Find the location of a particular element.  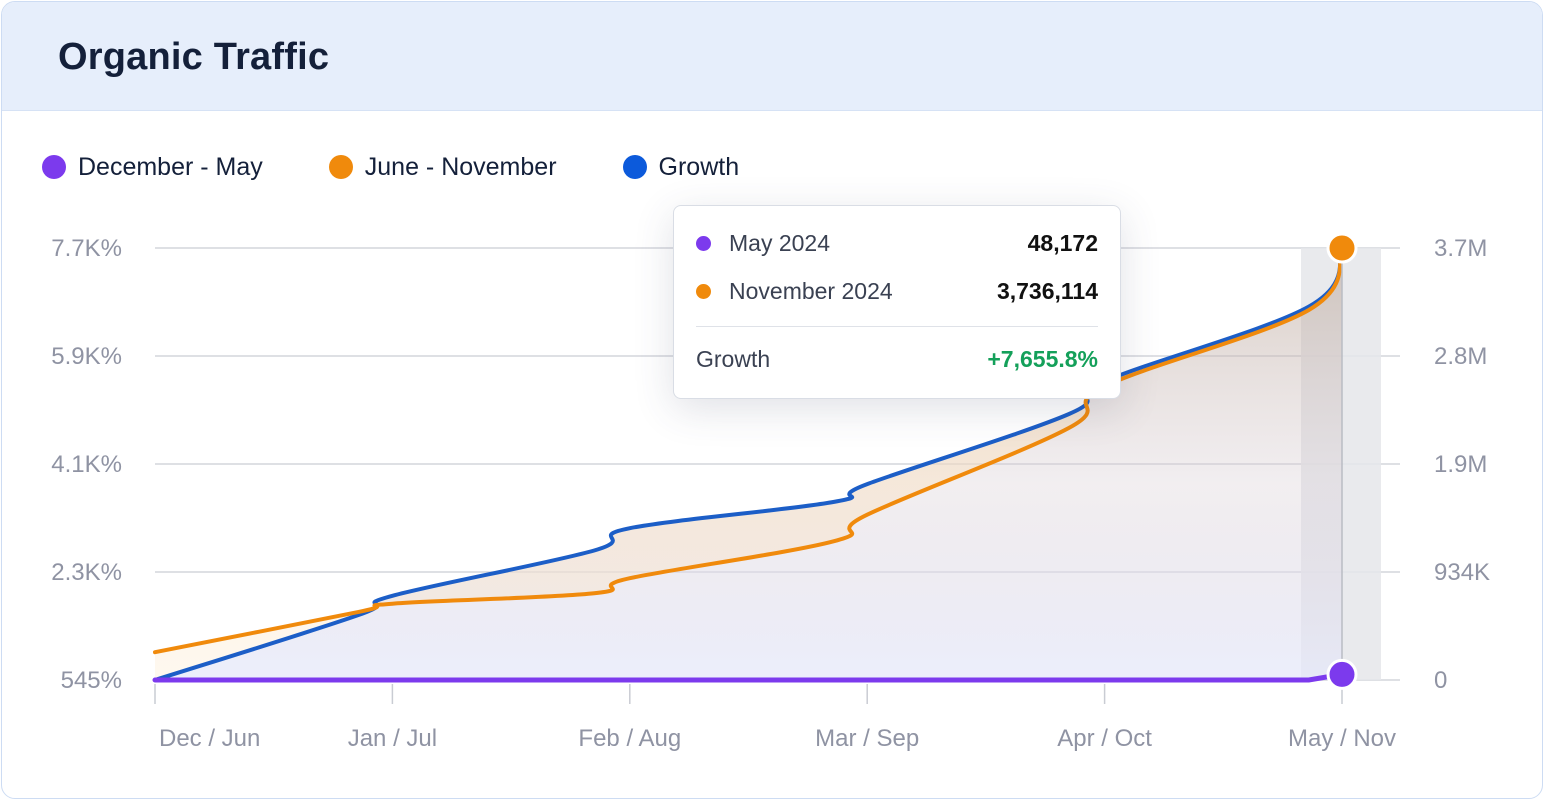

legend-dot-june-november is located at coordinates (340, 167).